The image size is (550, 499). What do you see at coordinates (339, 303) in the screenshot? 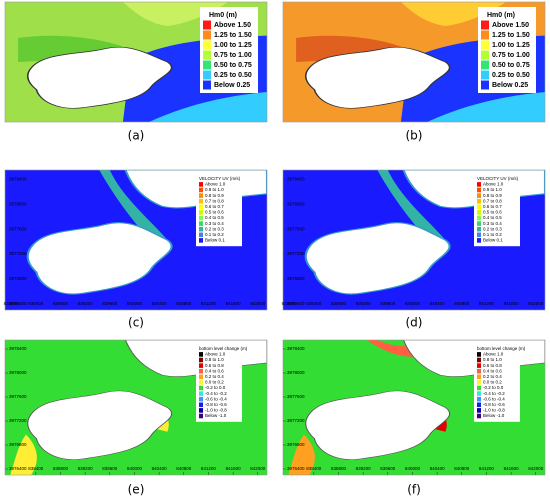
I see `x-tick-label: 838800` at bounding box center [339, 303].